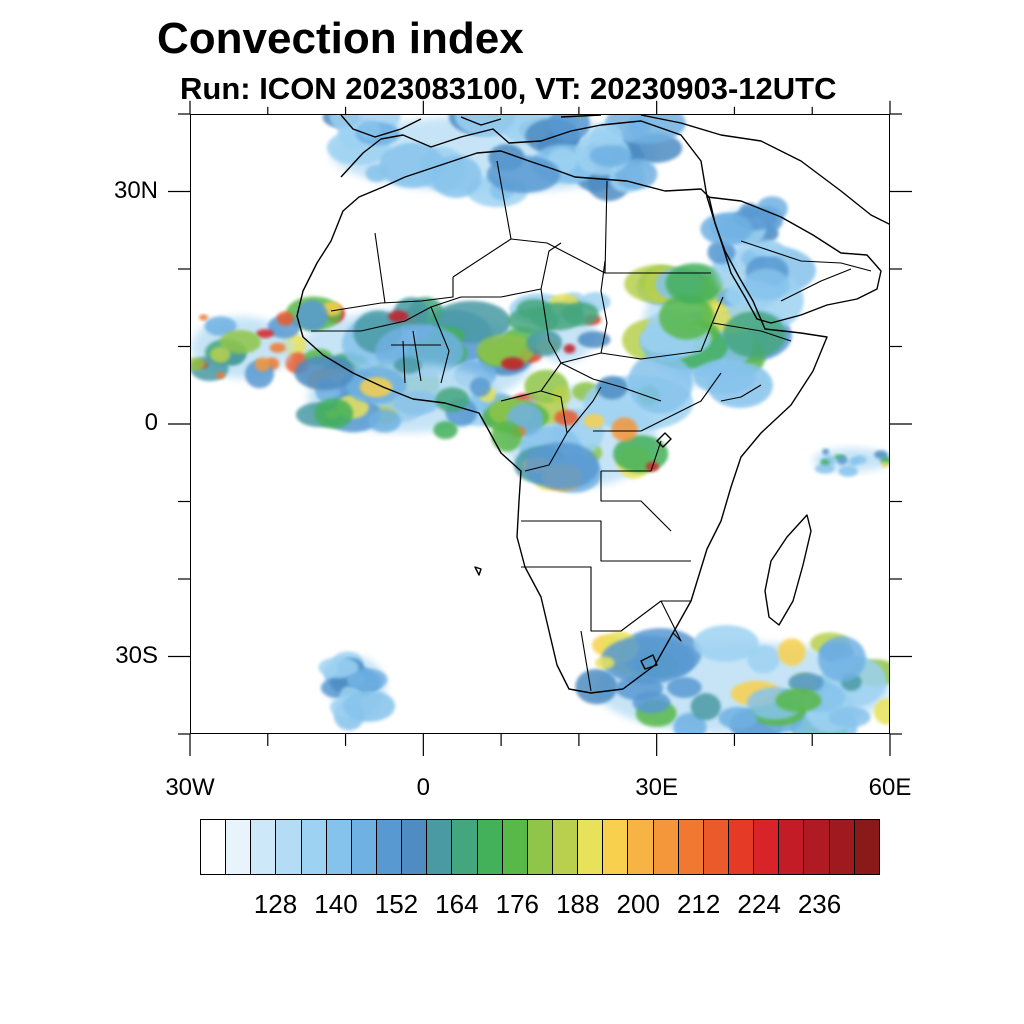 The width and height of the screenshot is (1024, 1024). What do you see at coordinates (578, 904) in the screenshot?
I see `colorbar-label: 188` at bounding box center [578, 904].